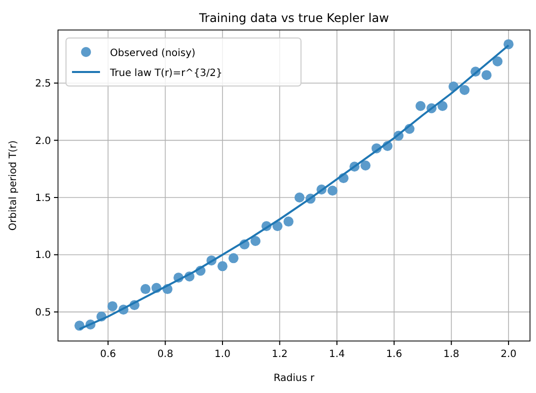  I want to click on legend-label: True law T(r)=r^{3/2}, so click(165, 73).